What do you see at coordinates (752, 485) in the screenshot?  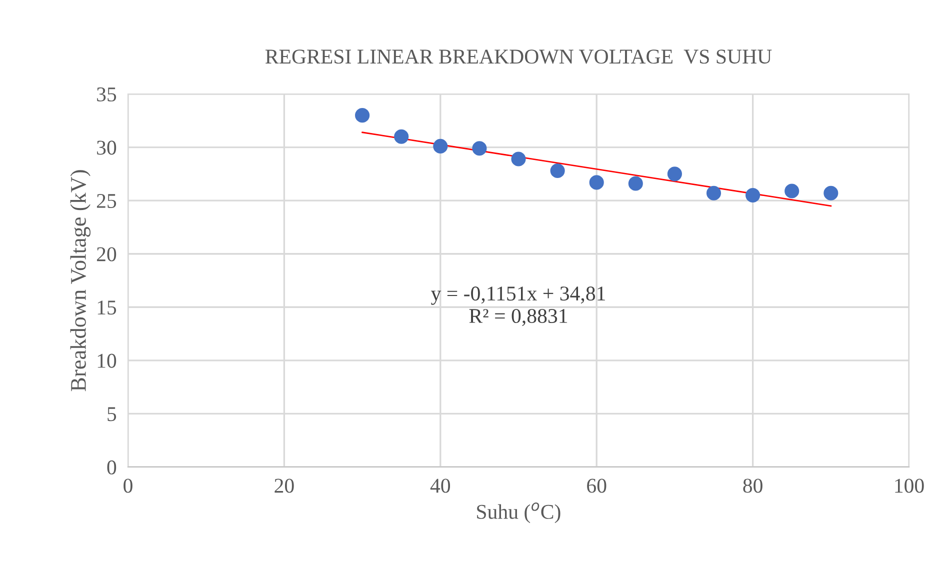 I see `x-tick-label: 80` at bounding box center [752, 485].